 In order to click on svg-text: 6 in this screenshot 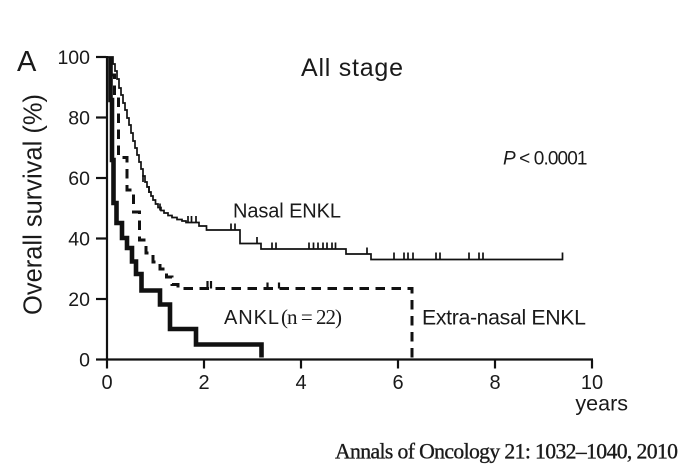, I will do `click(397, 383)`.